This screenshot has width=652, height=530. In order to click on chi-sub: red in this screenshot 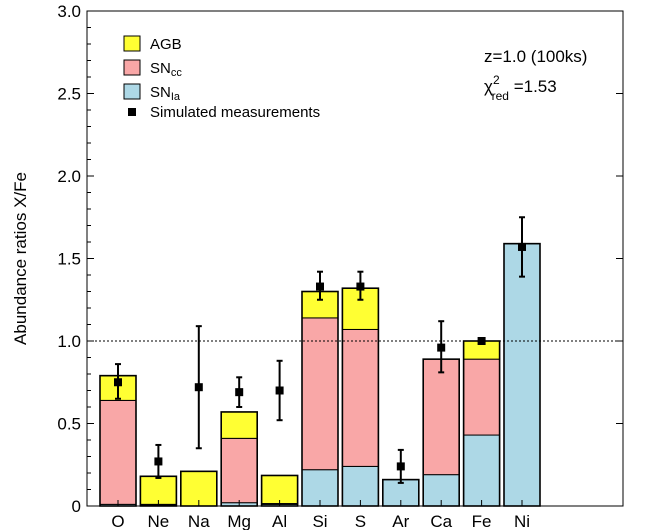, I will do `click(500, 96)`.